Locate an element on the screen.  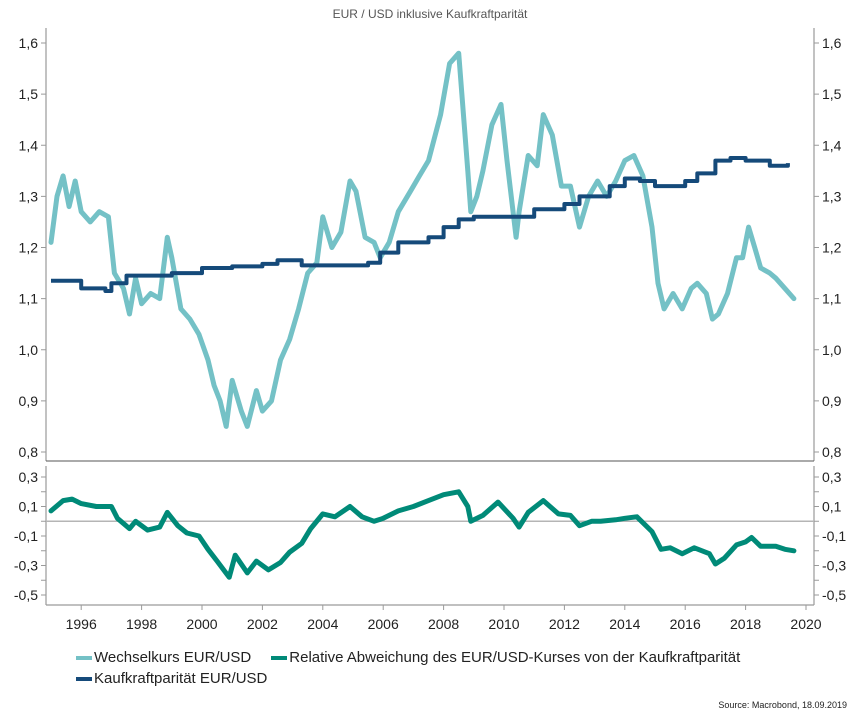
upper-left-tick-label: 0,8 is located at coordinates (29, 452).